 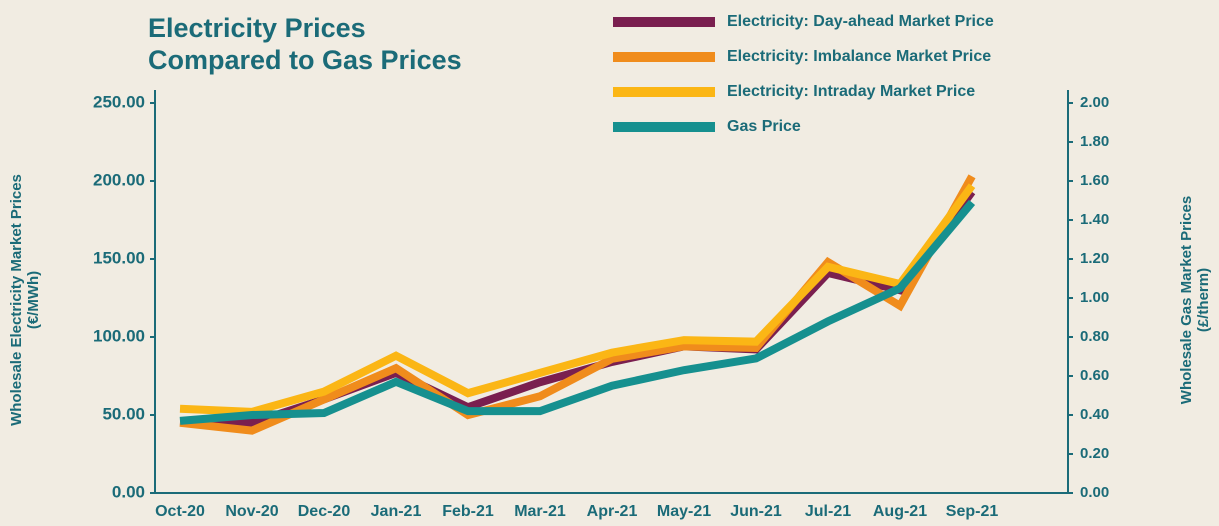 What do you see at coordinates (33, 300) in the screenshot?
I see `y-axis-label: (€/MWh)` at bounding box center [33, 300].